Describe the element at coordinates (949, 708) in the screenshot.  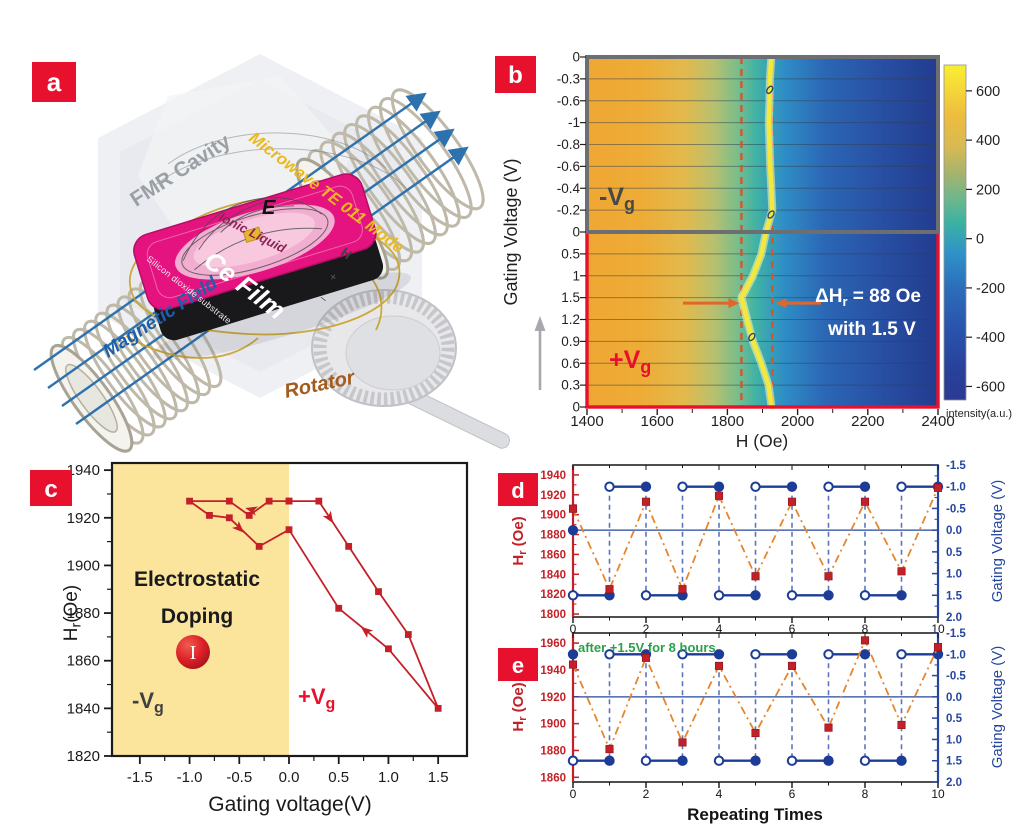
I see `panel-e-right-ticks: -1.5 -1.0 -0.5 0.0 0.5 1.0 1.5 2.0` at that location.